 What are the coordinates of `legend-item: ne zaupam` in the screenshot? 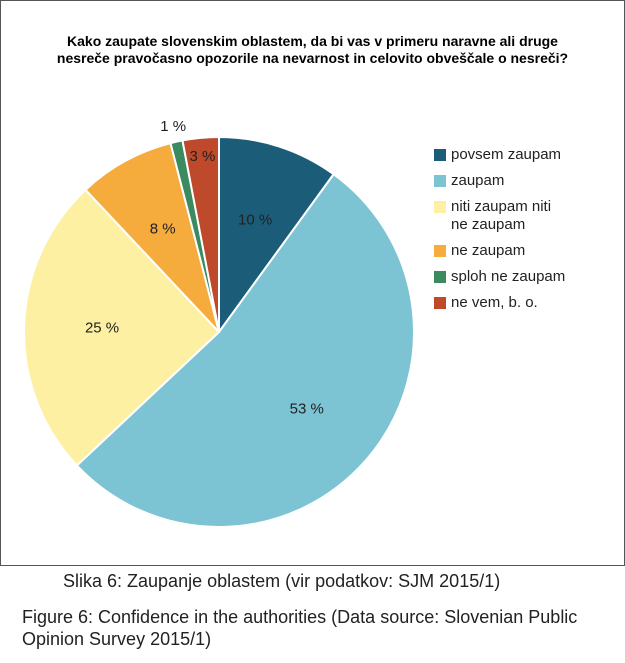 It's located at (519, 251).